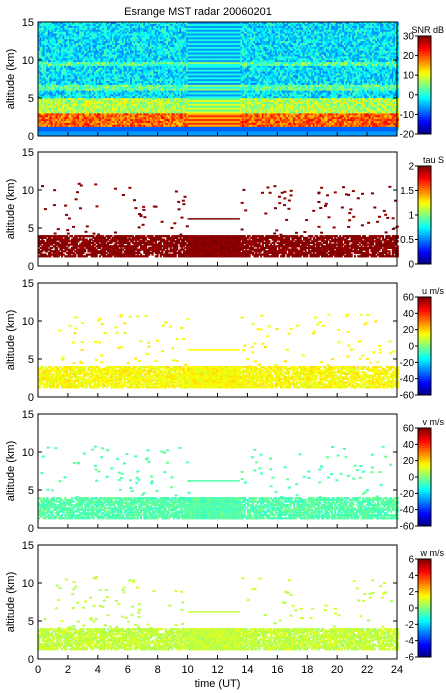  What do you see at coordinates (198, 12) in the screenshot?
I see `figure-title: Esrange MST radar 20060201` at bounding box center [198, 12].